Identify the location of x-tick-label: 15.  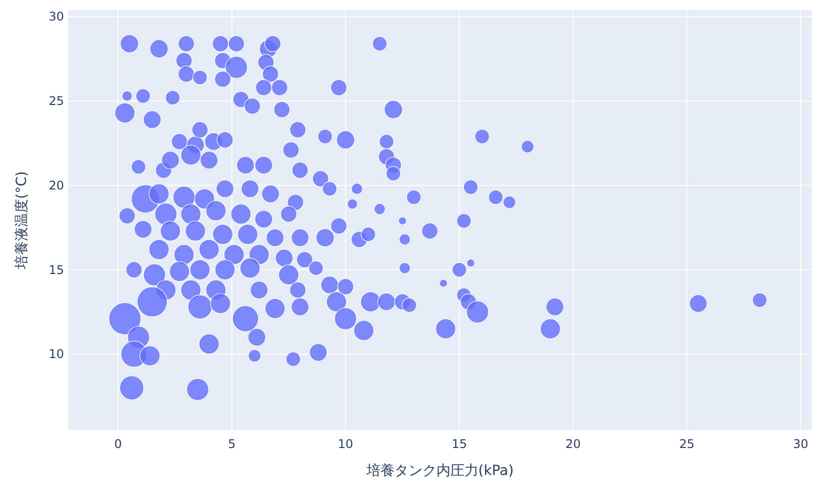
(459, 444).